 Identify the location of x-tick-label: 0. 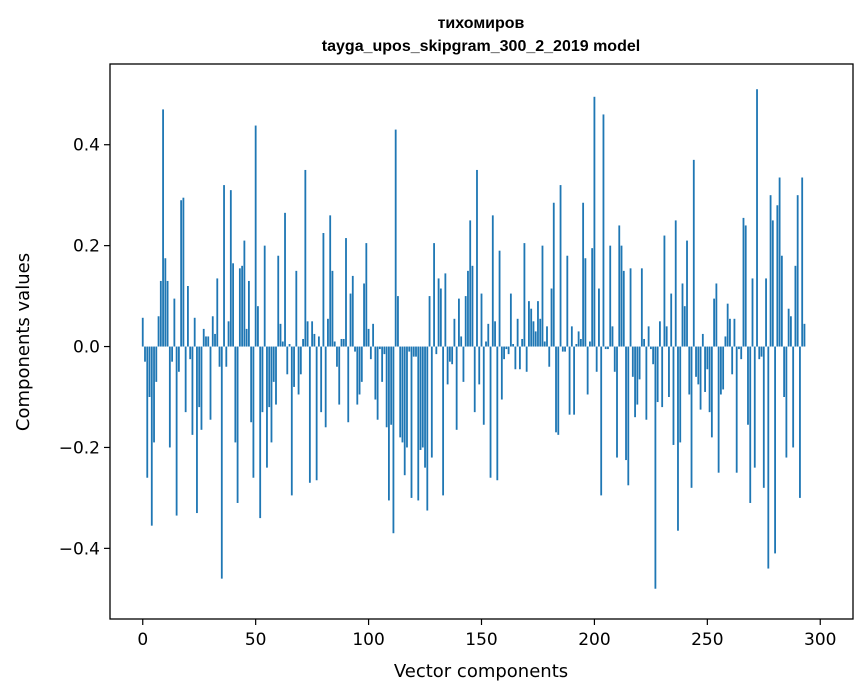
(142, 640).